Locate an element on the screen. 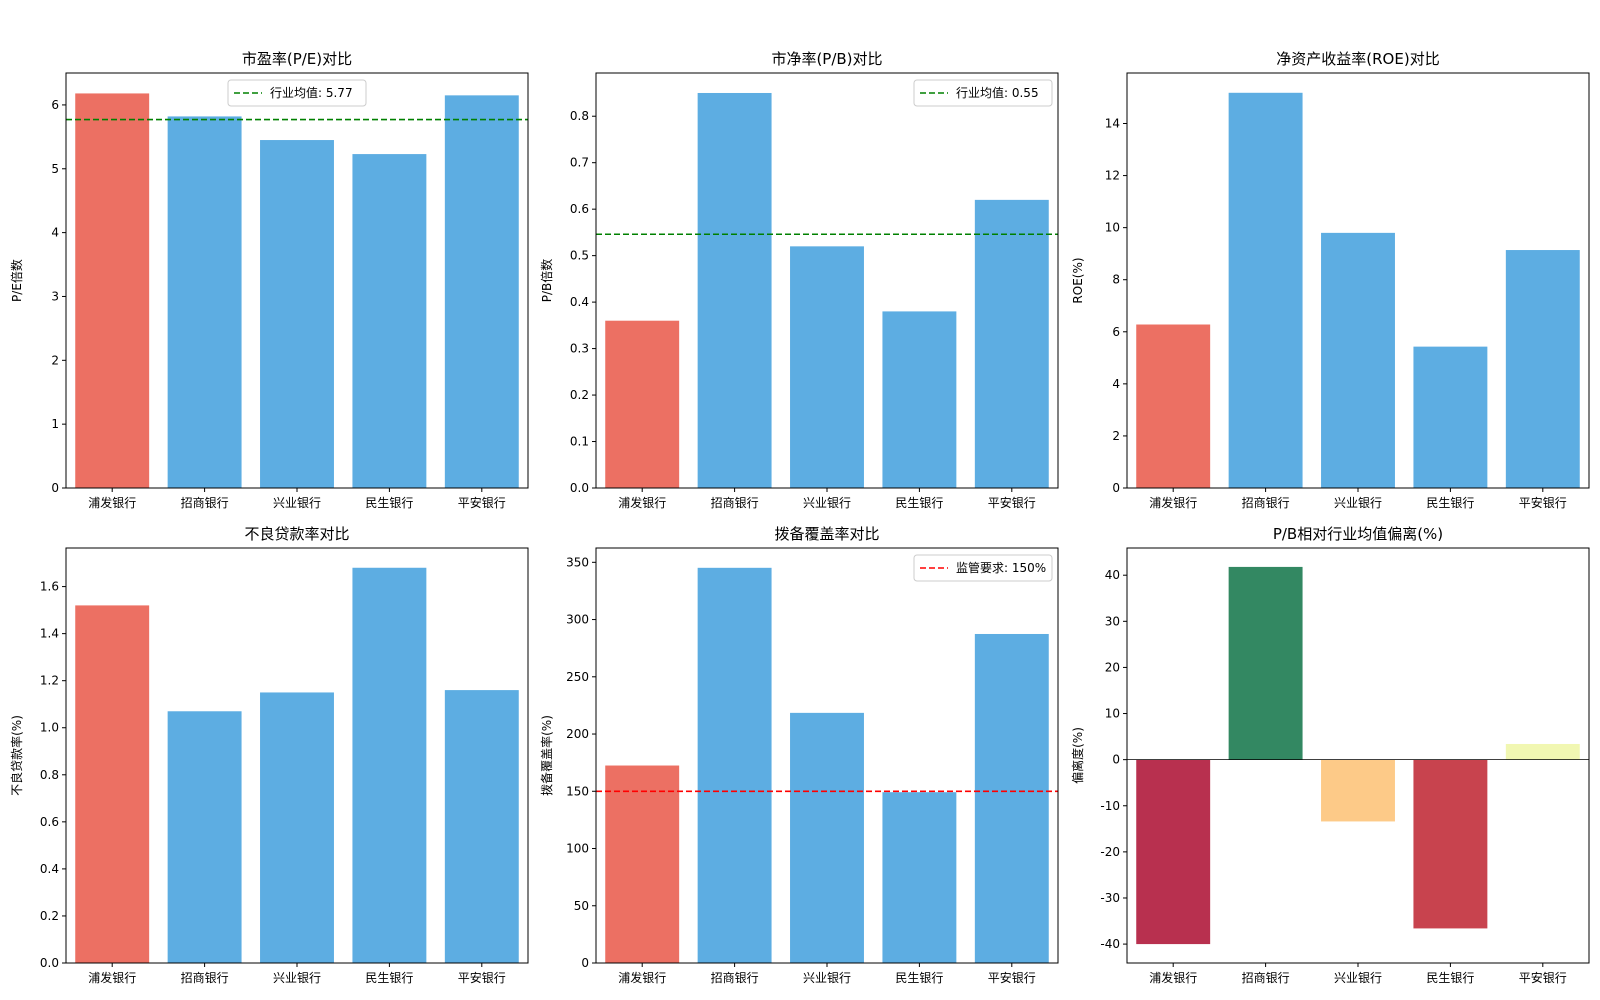  y-tick-label: 5 is located at coordinates (55, 169).